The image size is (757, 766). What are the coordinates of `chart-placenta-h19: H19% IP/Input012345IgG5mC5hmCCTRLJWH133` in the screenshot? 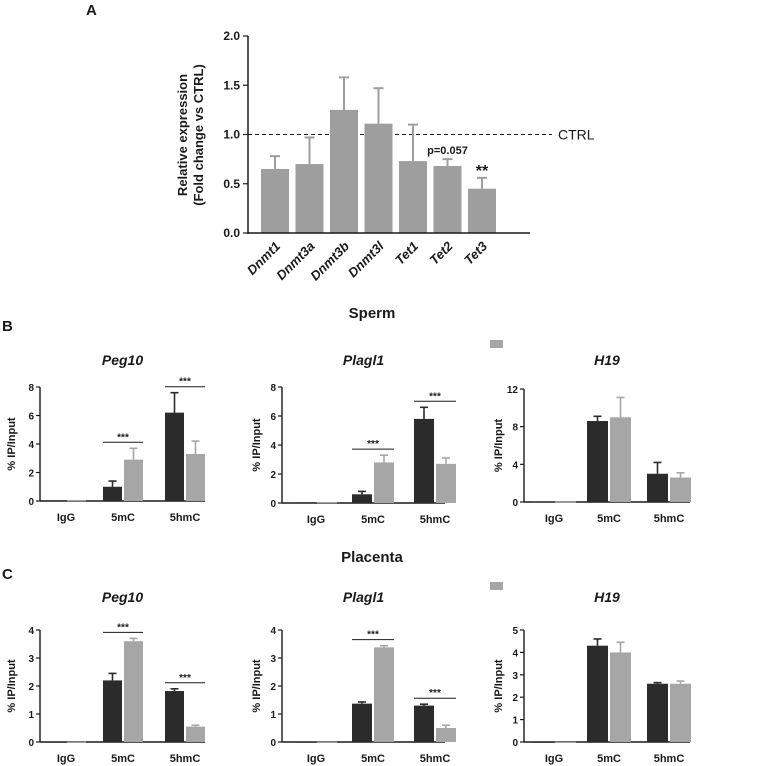 It's located at (590, 673).